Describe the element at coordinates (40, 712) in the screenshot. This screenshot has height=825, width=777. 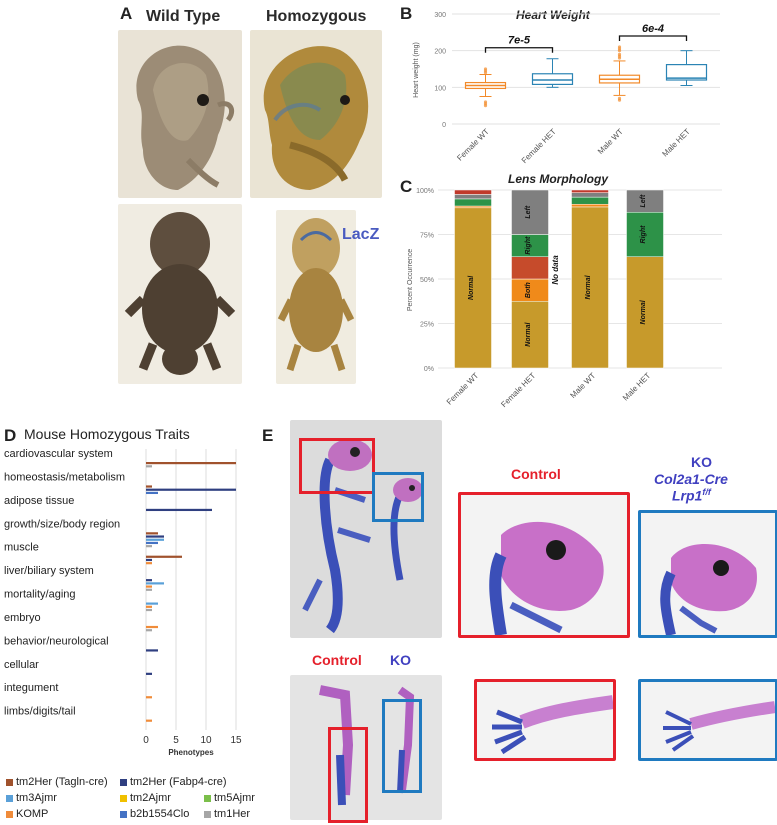
I see `category-label: limbs/digits/tail` at that location.